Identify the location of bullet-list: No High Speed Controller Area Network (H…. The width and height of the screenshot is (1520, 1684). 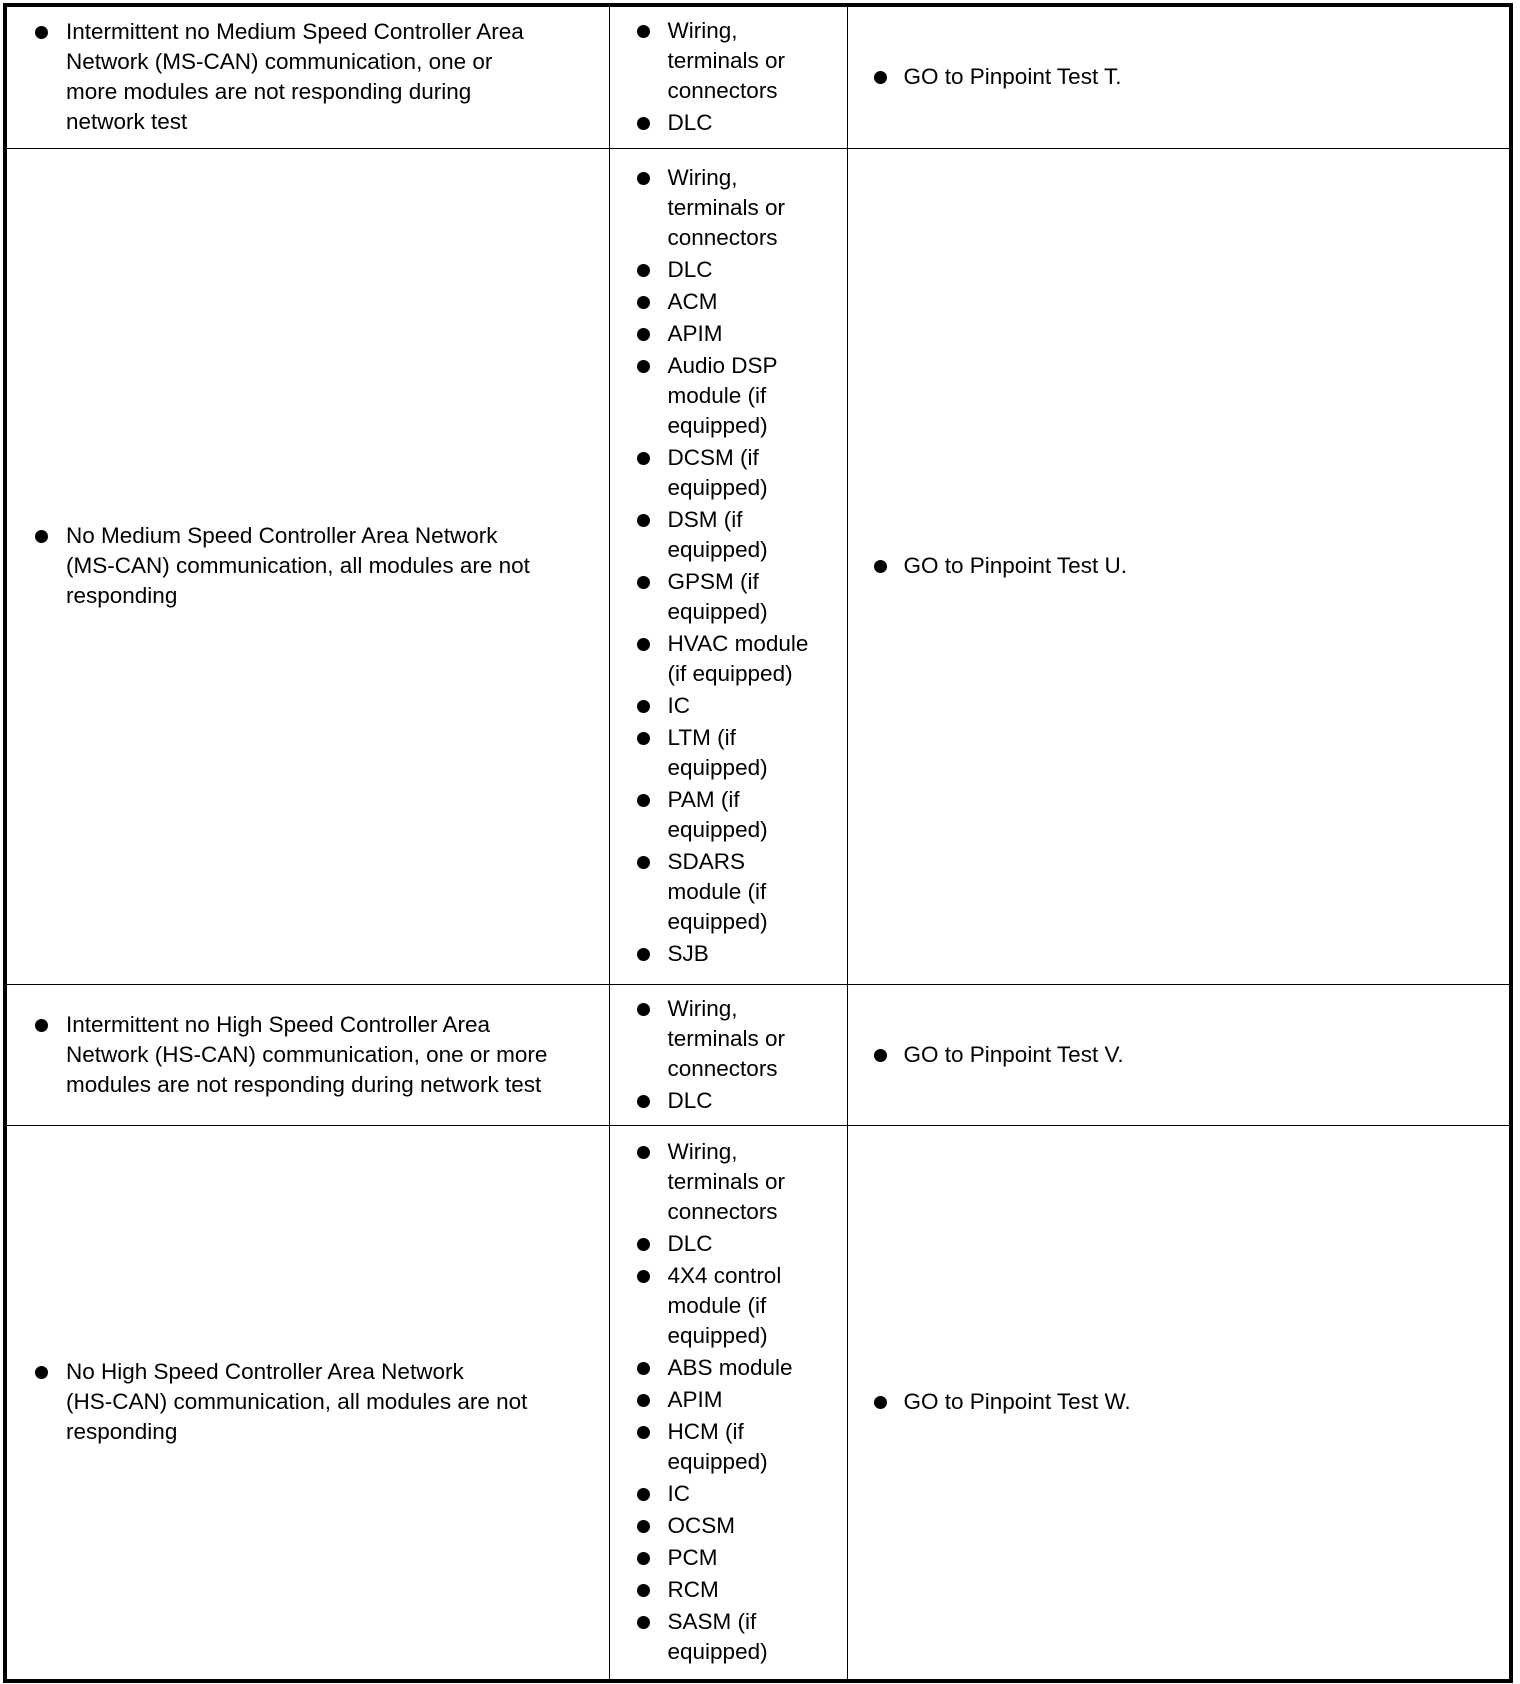
(308, 1402).